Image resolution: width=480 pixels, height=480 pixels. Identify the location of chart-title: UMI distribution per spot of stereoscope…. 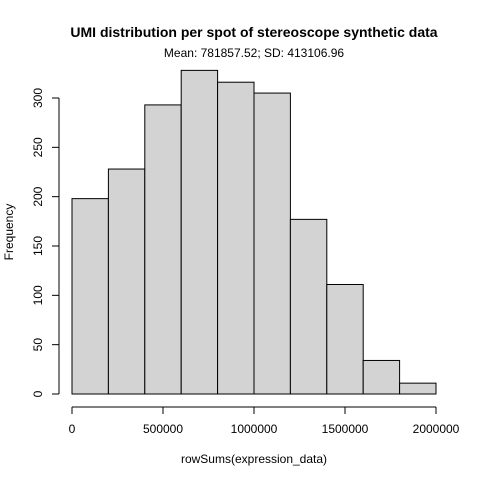
(253, 32).